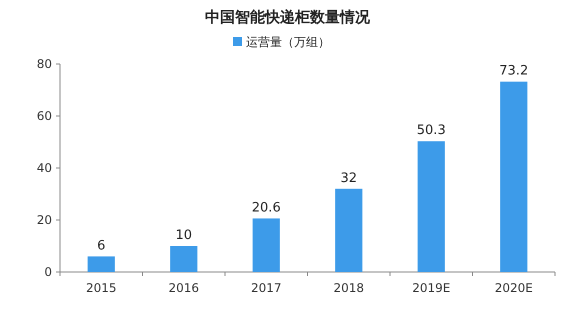  What do you see at coordinates (266, 208) in the screenshot?
I see `data-label: 20.6` at bounding box center [266, 208].